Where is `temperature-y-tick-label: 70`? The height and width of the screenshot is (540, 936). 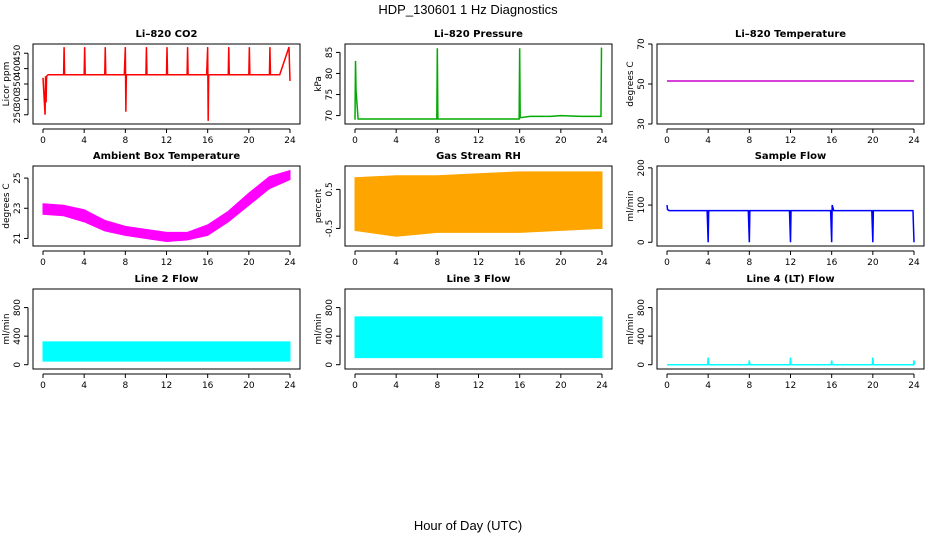 temperature-y-tick-label: 70 is located at coordinates (642, 44).